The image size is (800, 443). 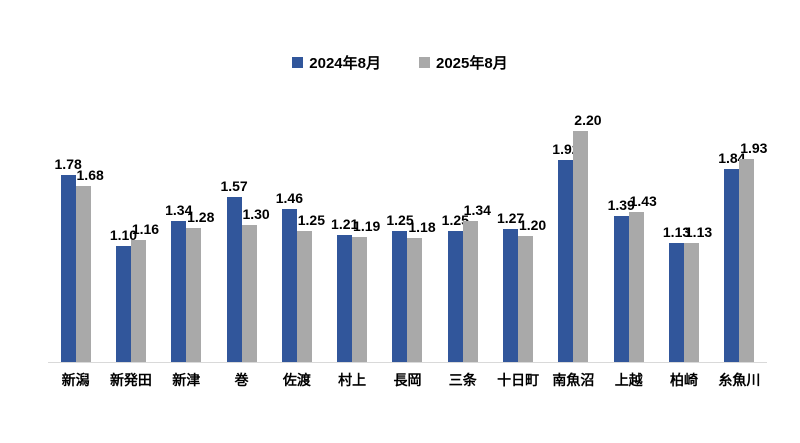 What do you see at coordinates (407, 380) in the screenshot?
I see `category-label: 長岡` at bounding box center [407, 380].